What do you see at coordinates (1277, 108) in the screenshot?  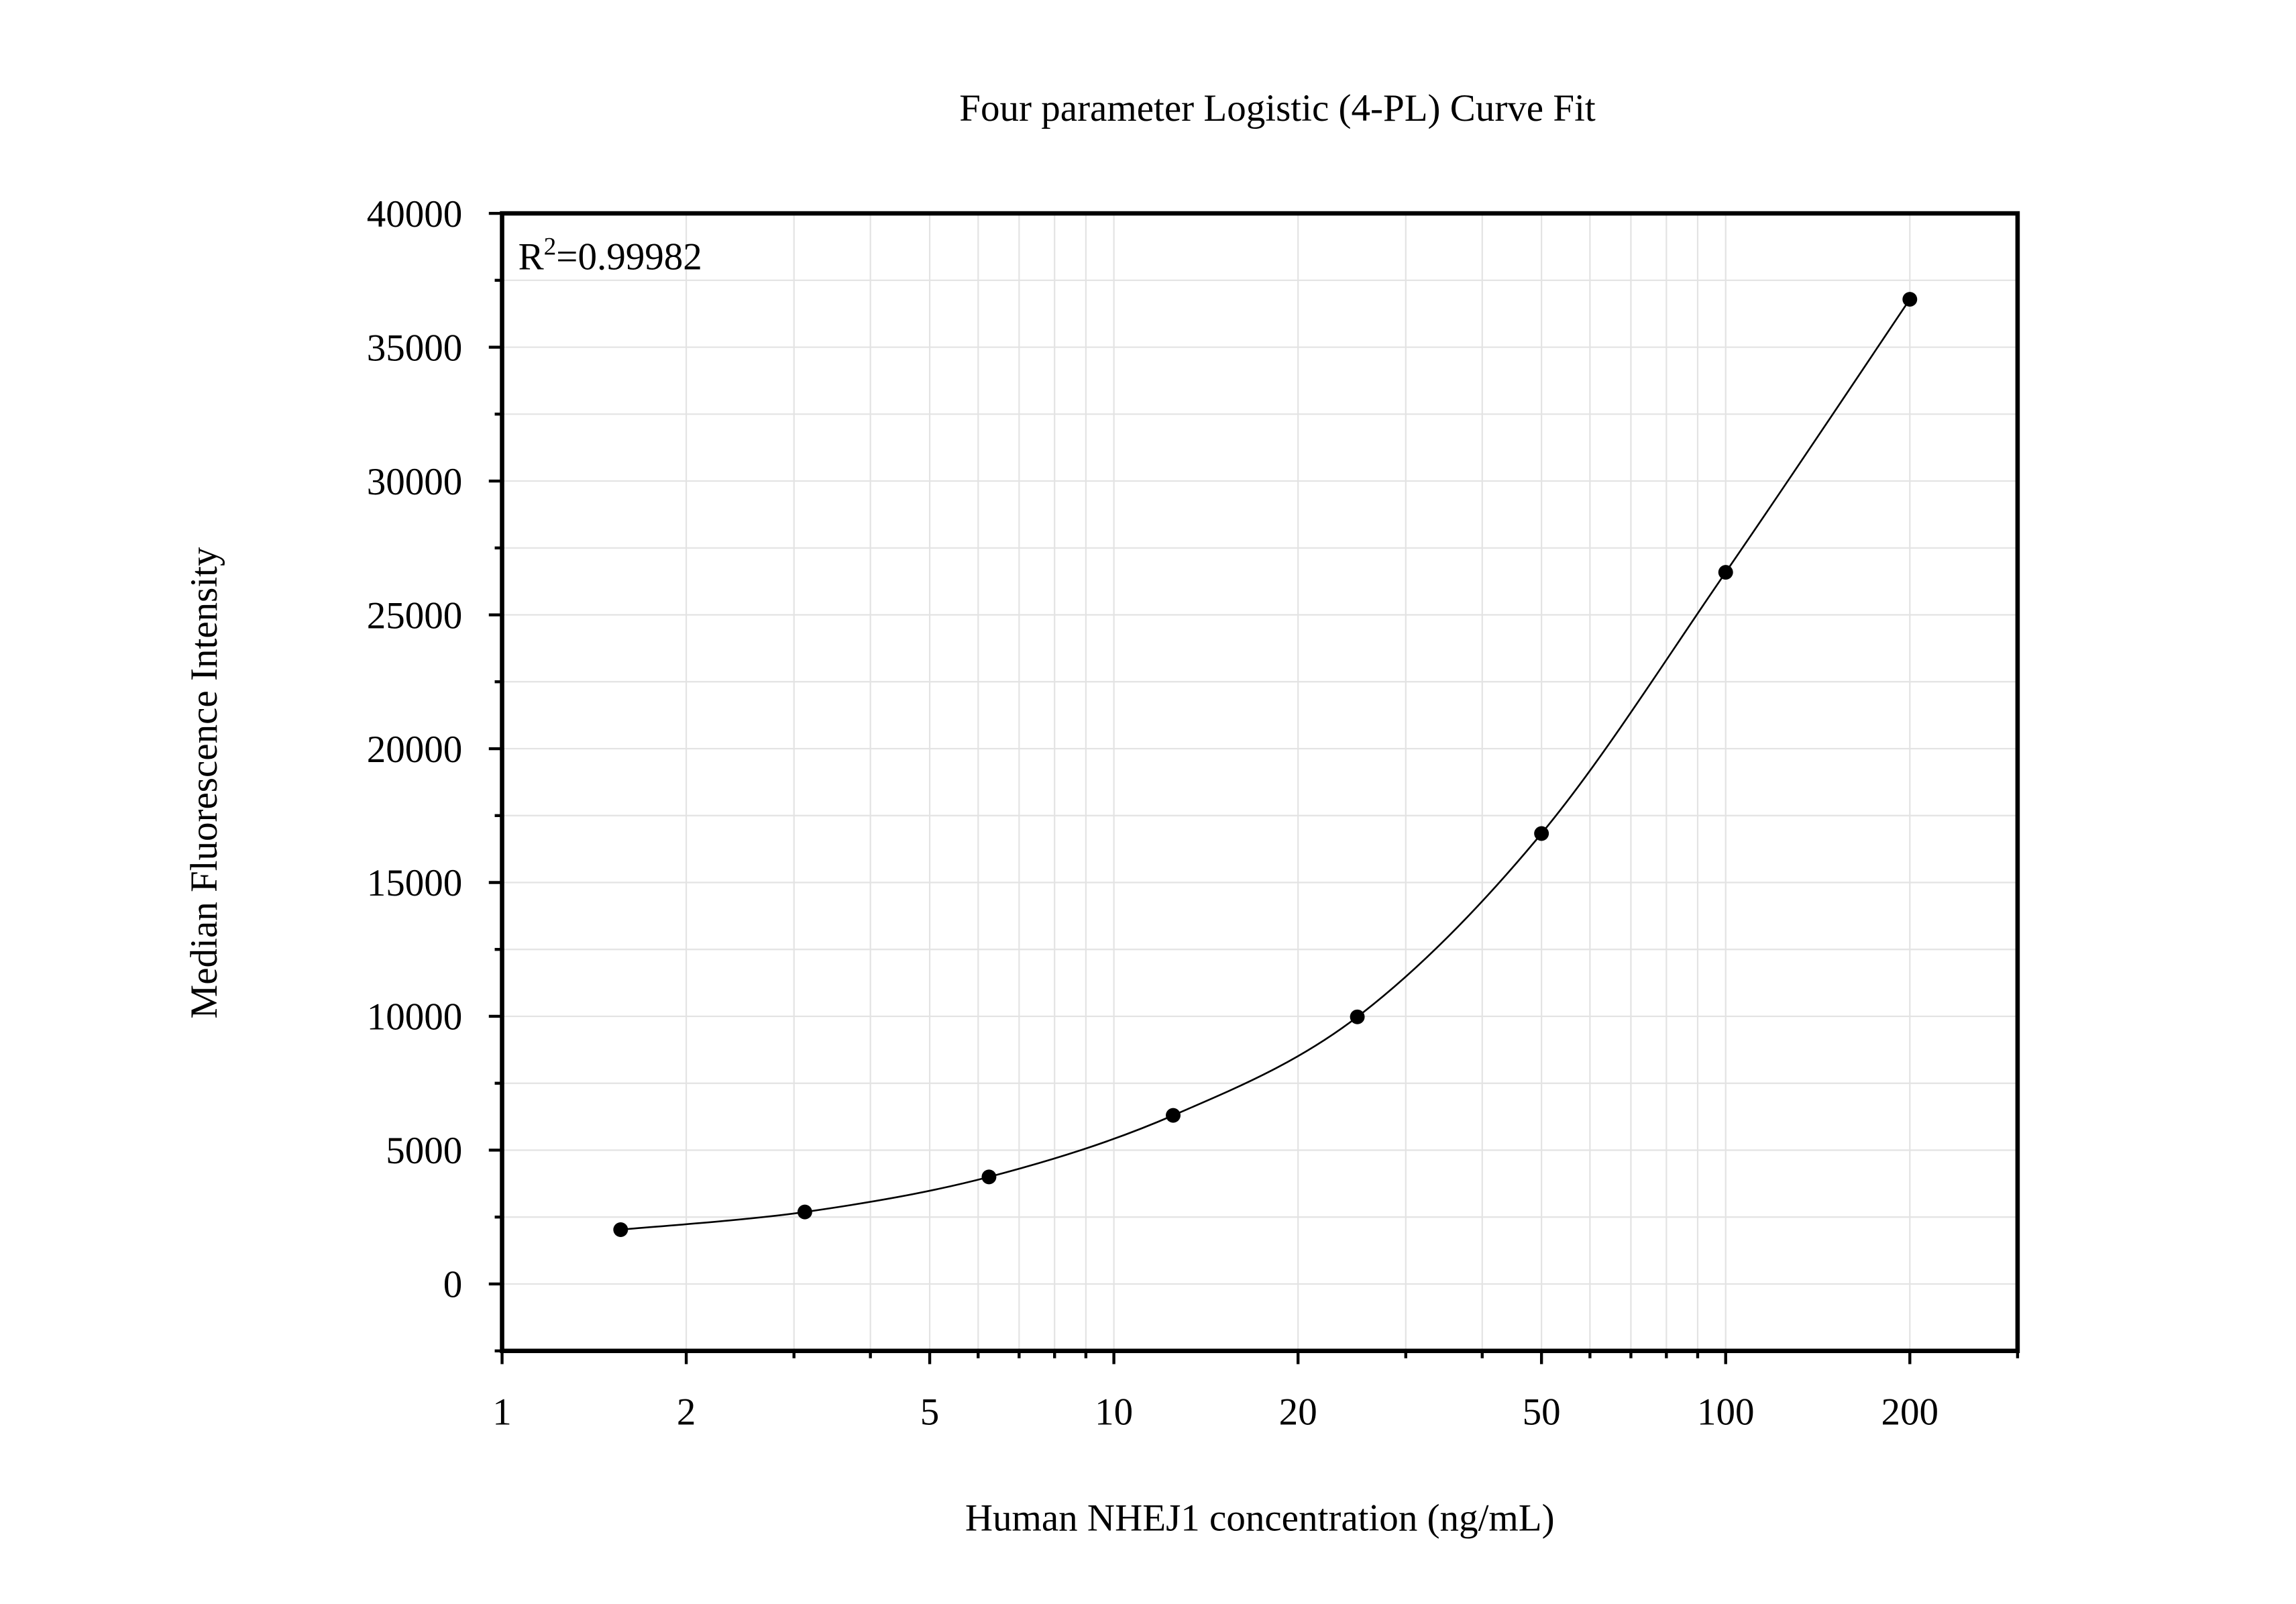 I see `chart-title: Four parameter Logistic (4-PL) Curve Fit` at bounding box center [1277, 108].